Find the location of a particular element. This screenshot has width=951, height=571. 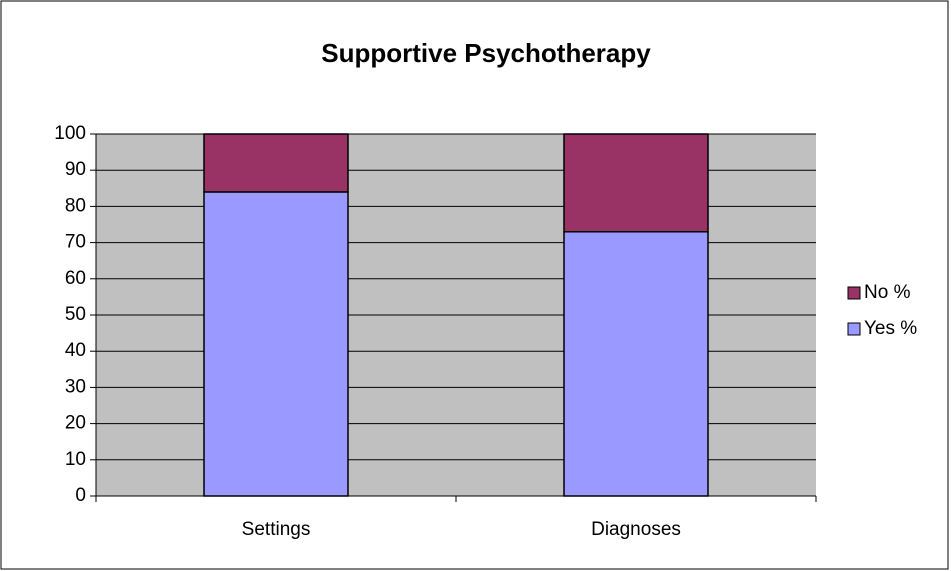

y-tick-label: 100 is located at coordinates (70, 133).